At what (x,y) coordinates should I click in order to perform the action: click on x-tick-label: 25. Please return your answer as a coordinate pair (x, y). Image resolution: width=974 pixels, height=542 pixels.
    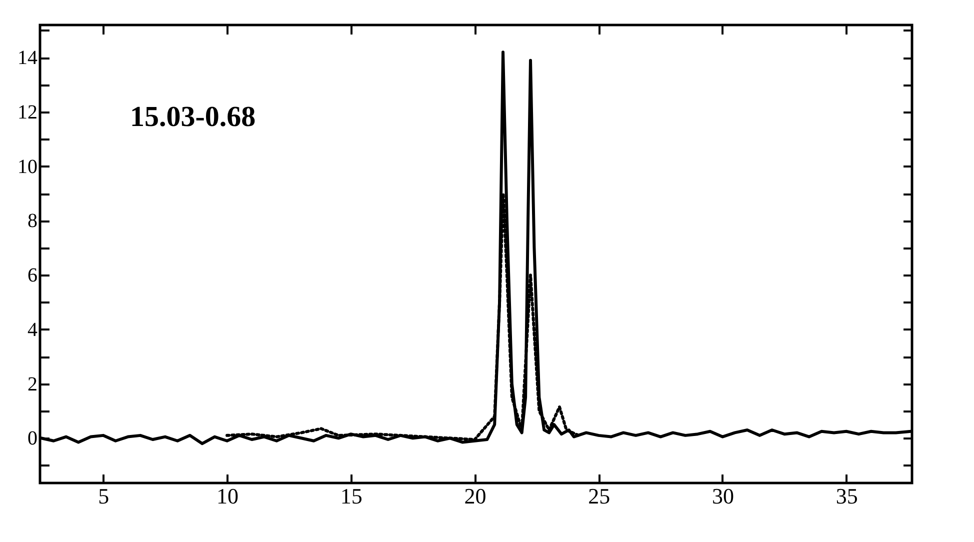
    Looking at the image, I should click on (599, 496).